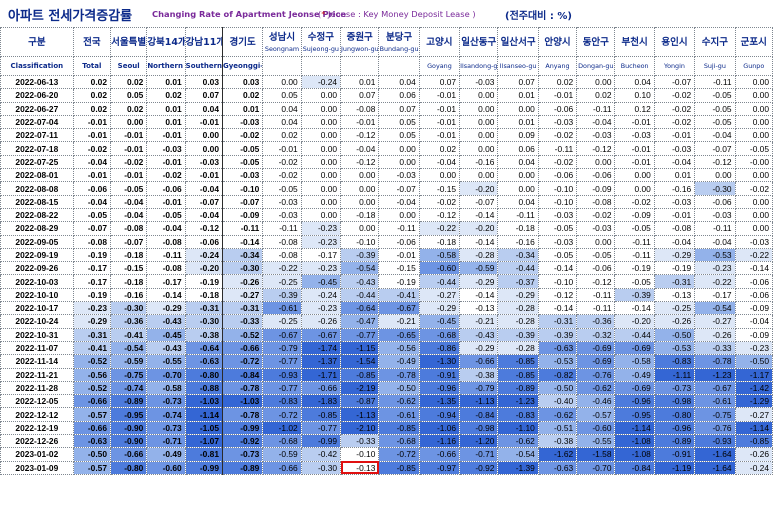 Image resolution: width=773 pixels, height=528 pixels. What do you see at coordinates (715, 388) in the screenshot?
I see `table-cell: -0.67` at bounding box center [715, 388].